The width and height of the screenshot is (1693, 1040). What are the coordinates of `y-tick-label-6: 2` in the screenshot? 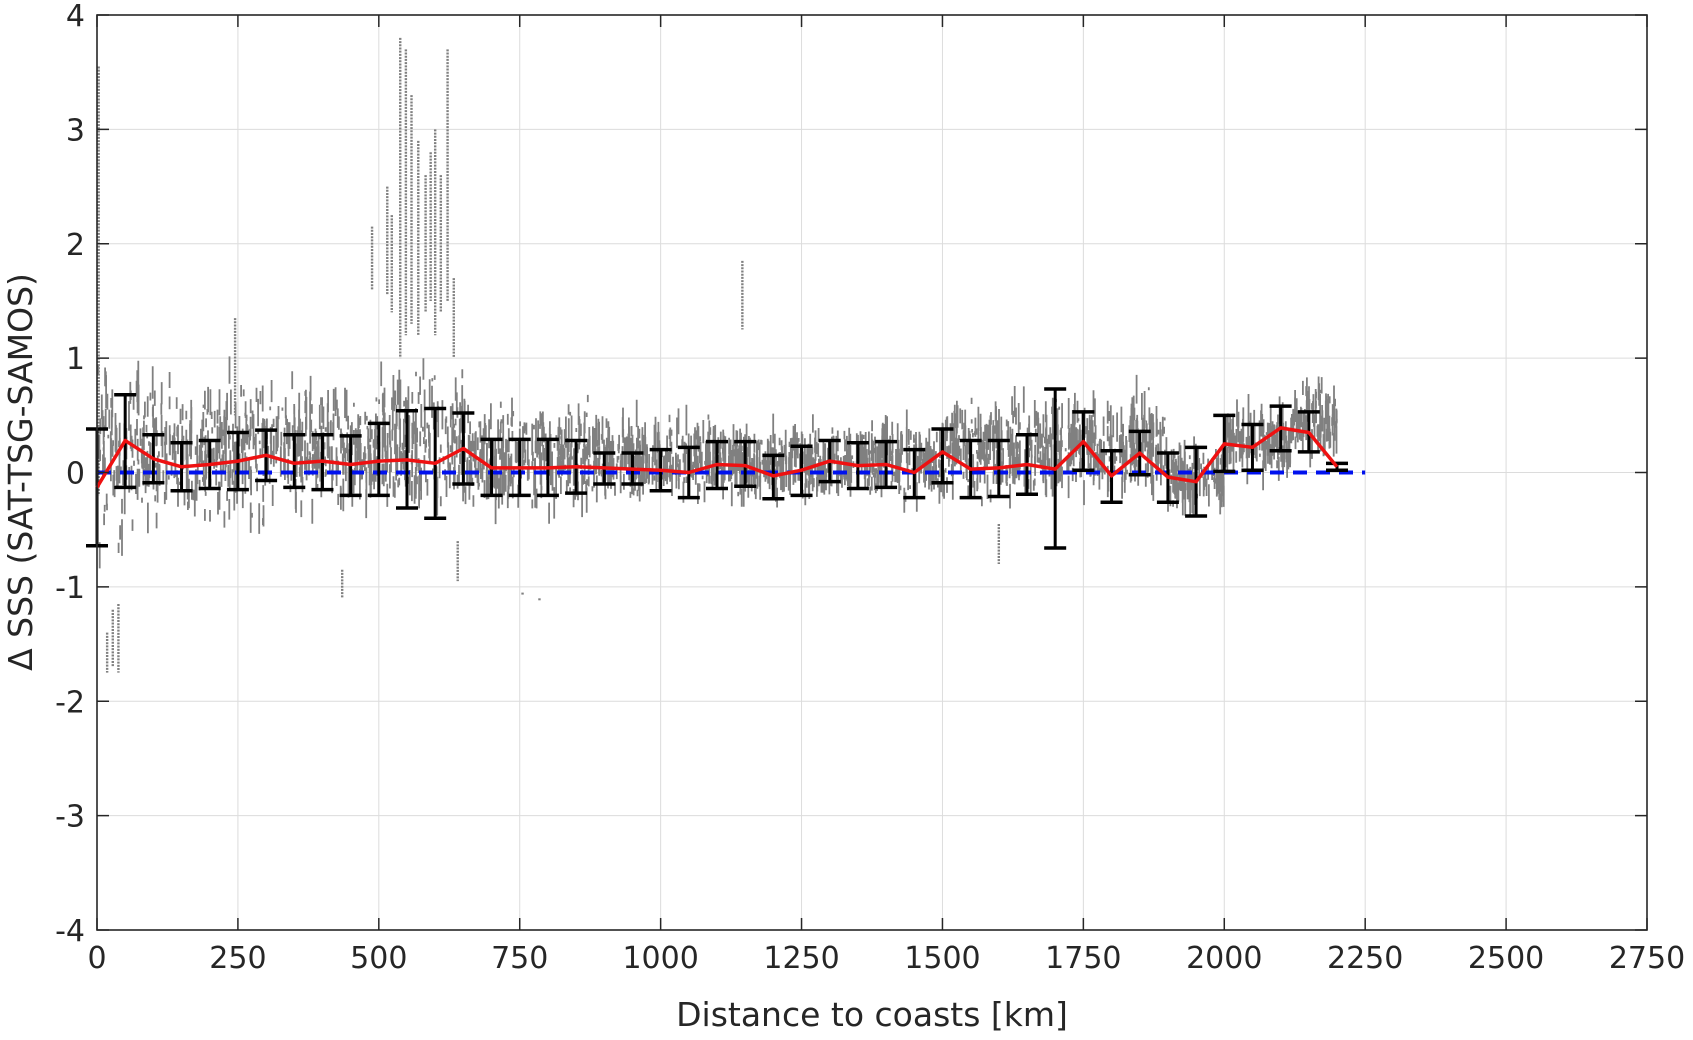 It's located at (75, 245).